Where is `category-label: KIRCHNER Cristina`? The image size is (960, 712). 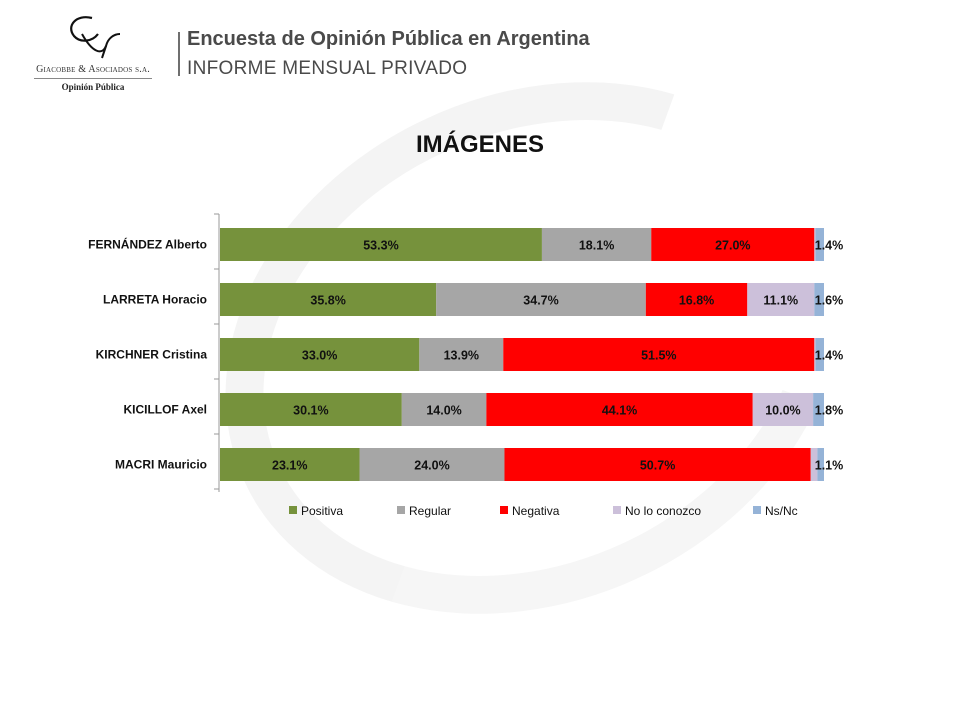 category-label: KIRCHNER Cristina is located at coordinates (152, 355).